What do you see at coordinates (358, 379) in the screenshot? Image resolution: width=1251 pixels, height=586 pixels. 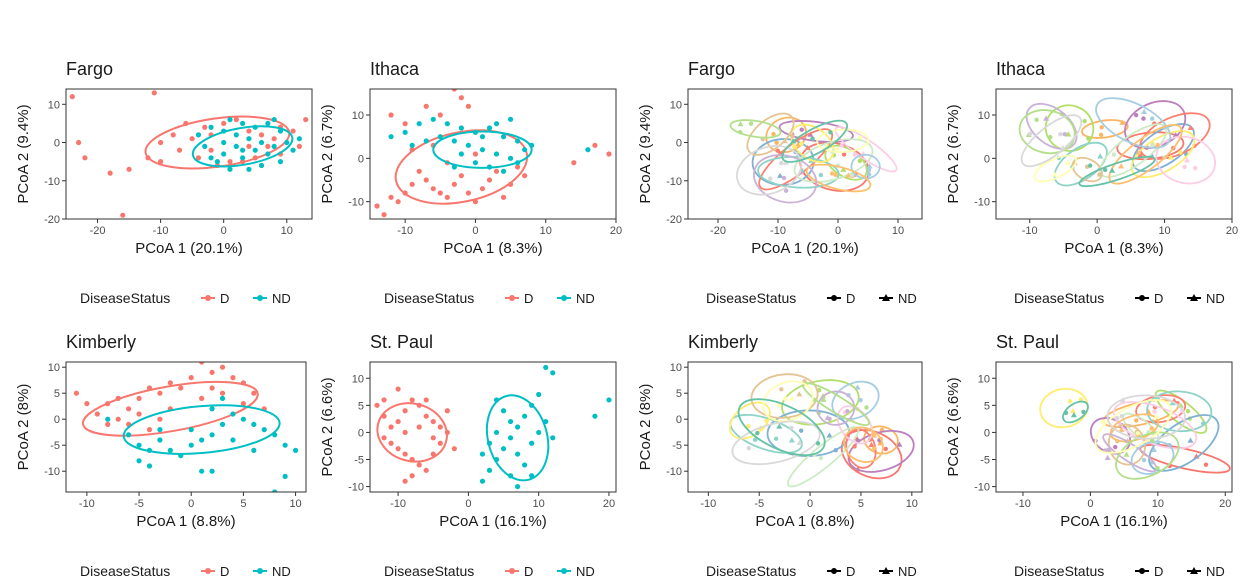 I see `y-tick-label: 10` at bounding box center [358, 379].